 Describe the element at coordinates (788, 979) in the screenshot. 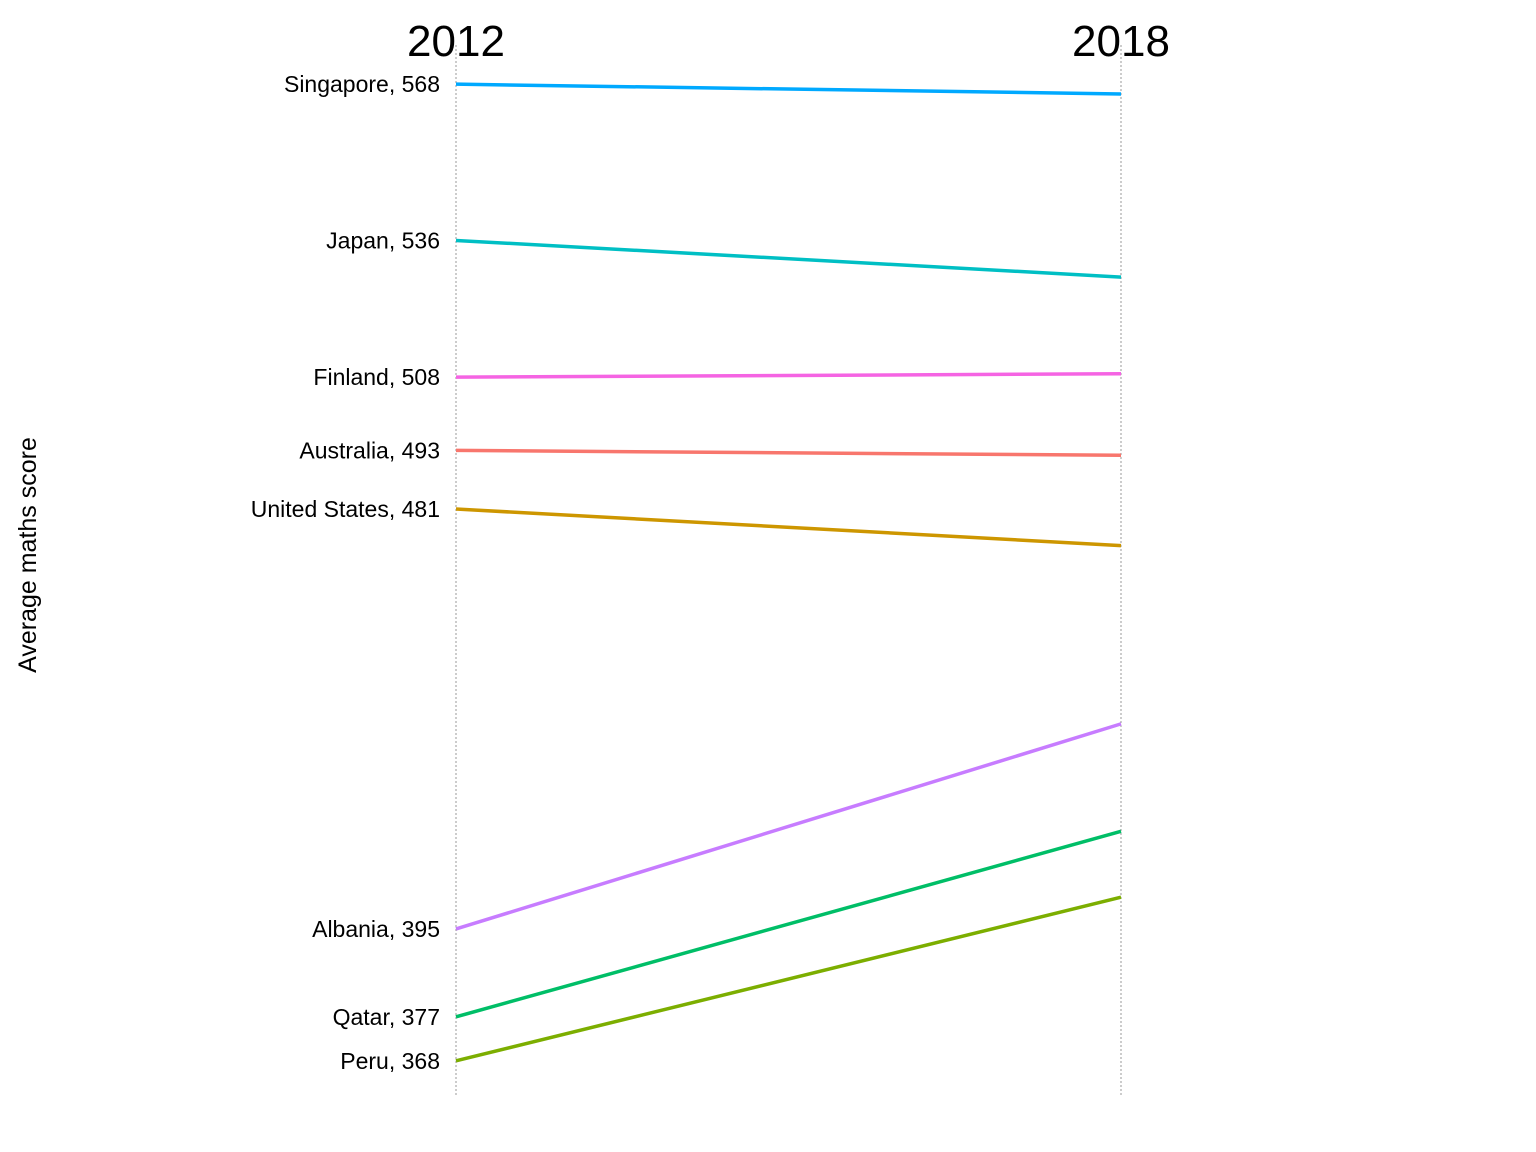

I see `series-line-peru` at that location.